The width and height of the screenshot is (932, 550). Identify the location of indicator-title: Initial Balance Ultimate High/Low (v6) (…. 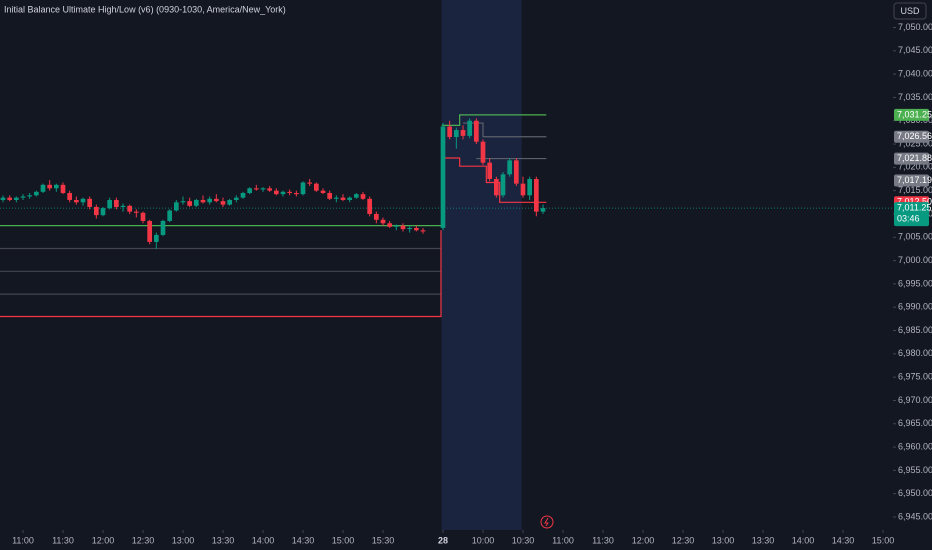
(145, 9).